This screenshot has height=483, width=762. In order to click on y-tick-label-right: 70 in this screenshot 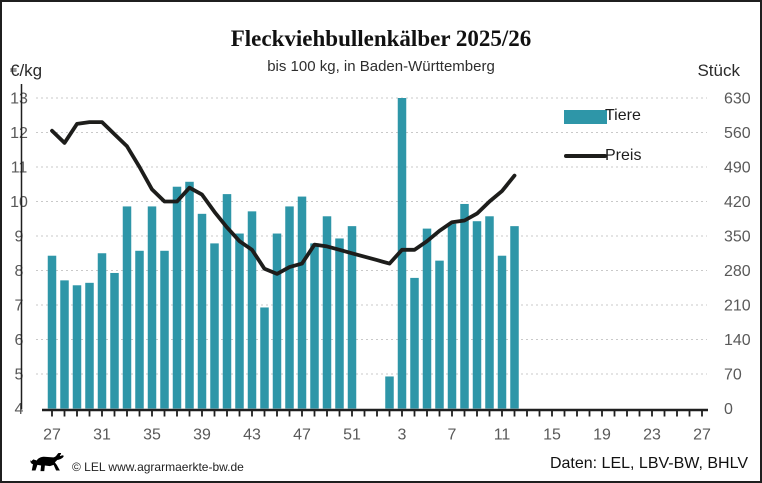, I will do `click(733, 375)`.